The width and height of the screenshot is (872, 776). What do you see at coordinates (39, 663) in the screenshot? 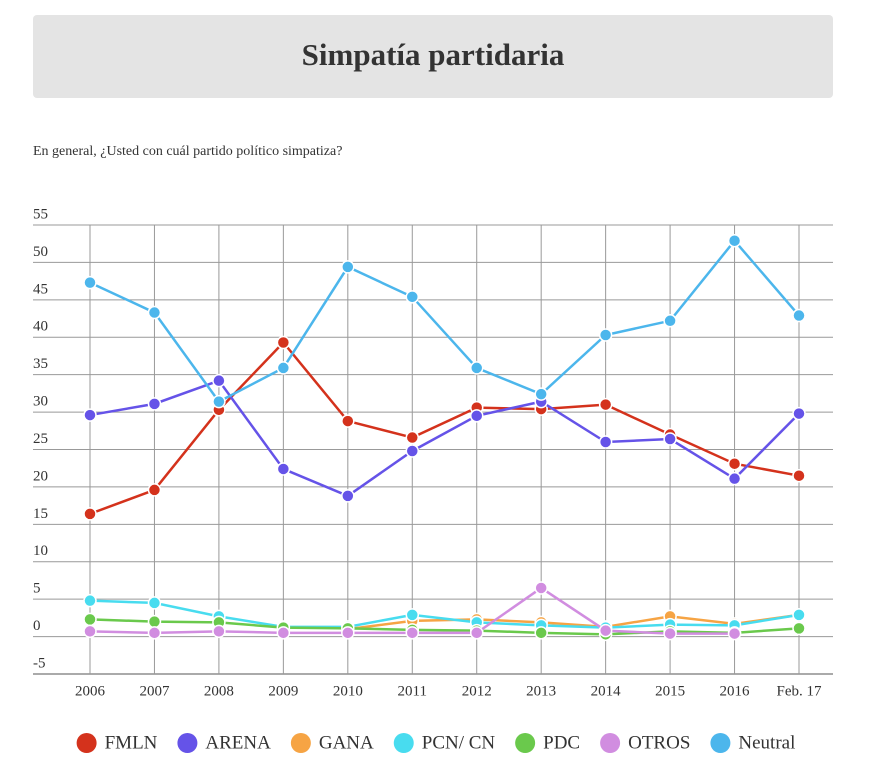
I see `y-tick-label: -5` at bounding box center [39, 663].